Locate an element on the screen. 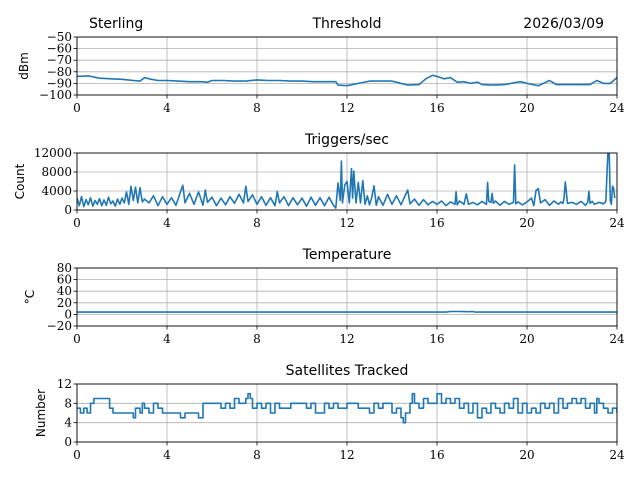 The image size is (640, 480). y-tick-label: −90 is located at coordinates (59, 83).